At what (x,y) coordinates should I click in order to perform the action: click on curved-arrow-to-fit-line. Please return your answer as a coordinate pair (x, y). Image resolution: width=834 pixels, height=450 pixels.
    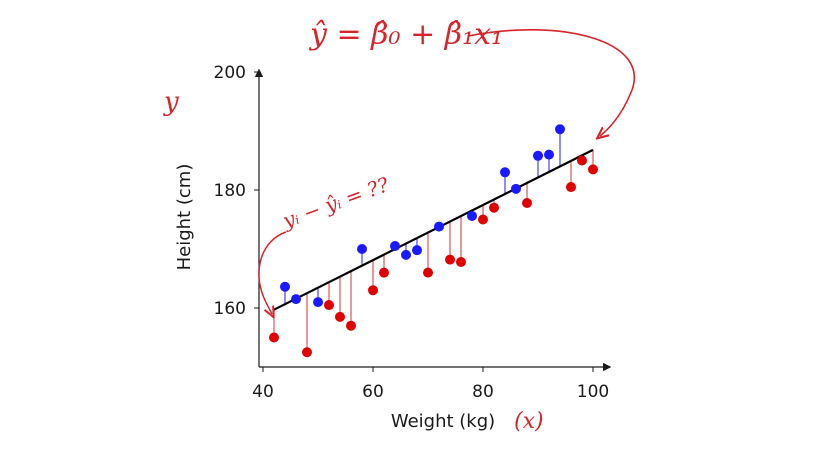
    Looking at the image, I should click on (551, 82).